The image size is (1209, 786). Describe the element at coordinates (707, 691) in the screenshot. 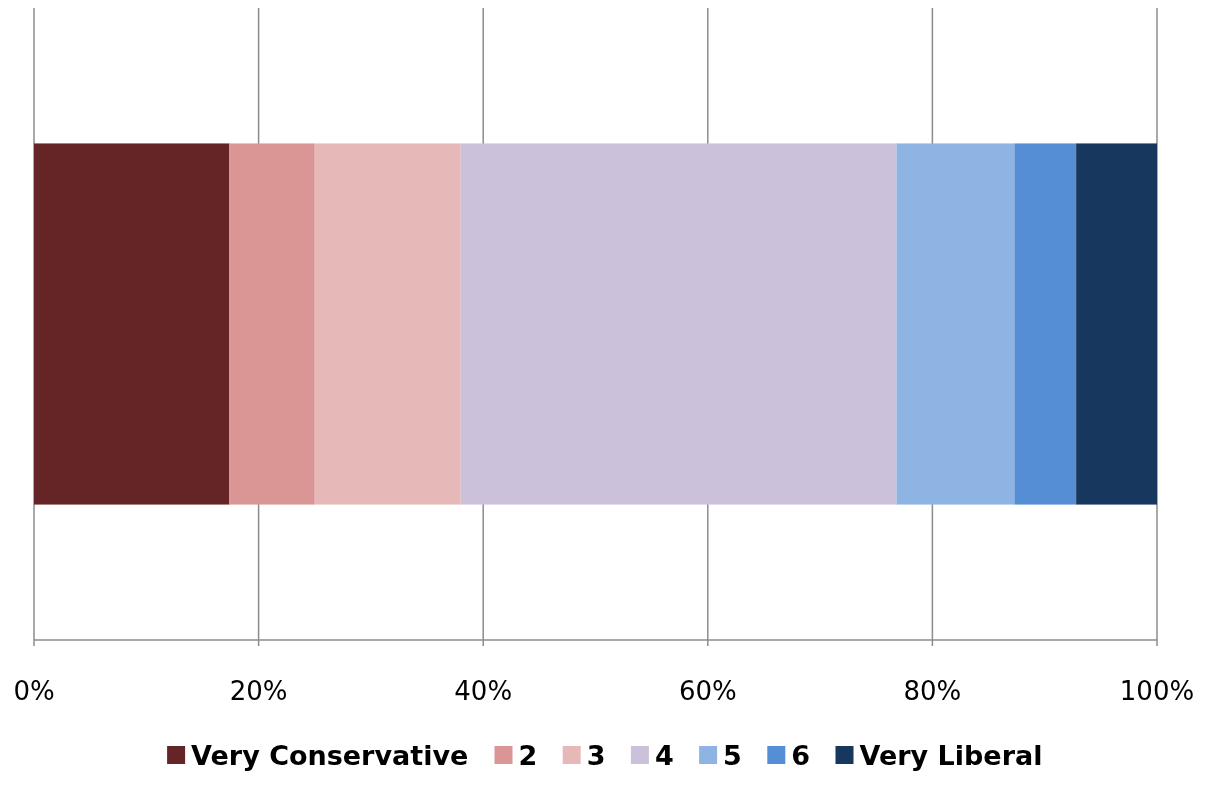

I see `x-tick-label: 60%` at that location.